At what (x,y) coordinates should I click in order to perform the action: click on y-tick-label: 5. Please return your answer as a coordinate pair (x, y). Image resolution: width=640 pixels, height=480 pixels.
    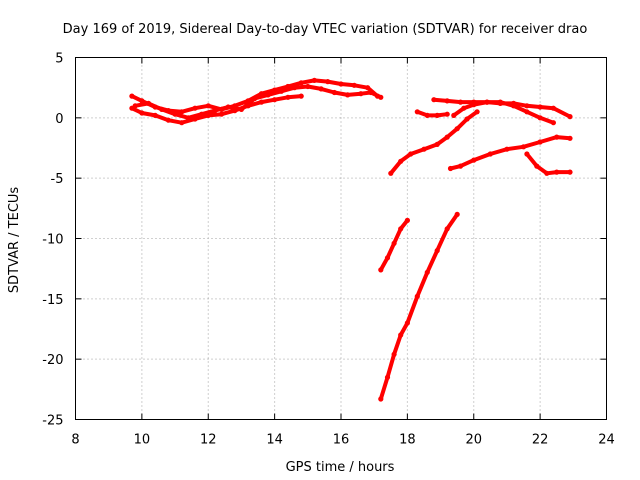
    Looking at the image, I should click on (59, 59).